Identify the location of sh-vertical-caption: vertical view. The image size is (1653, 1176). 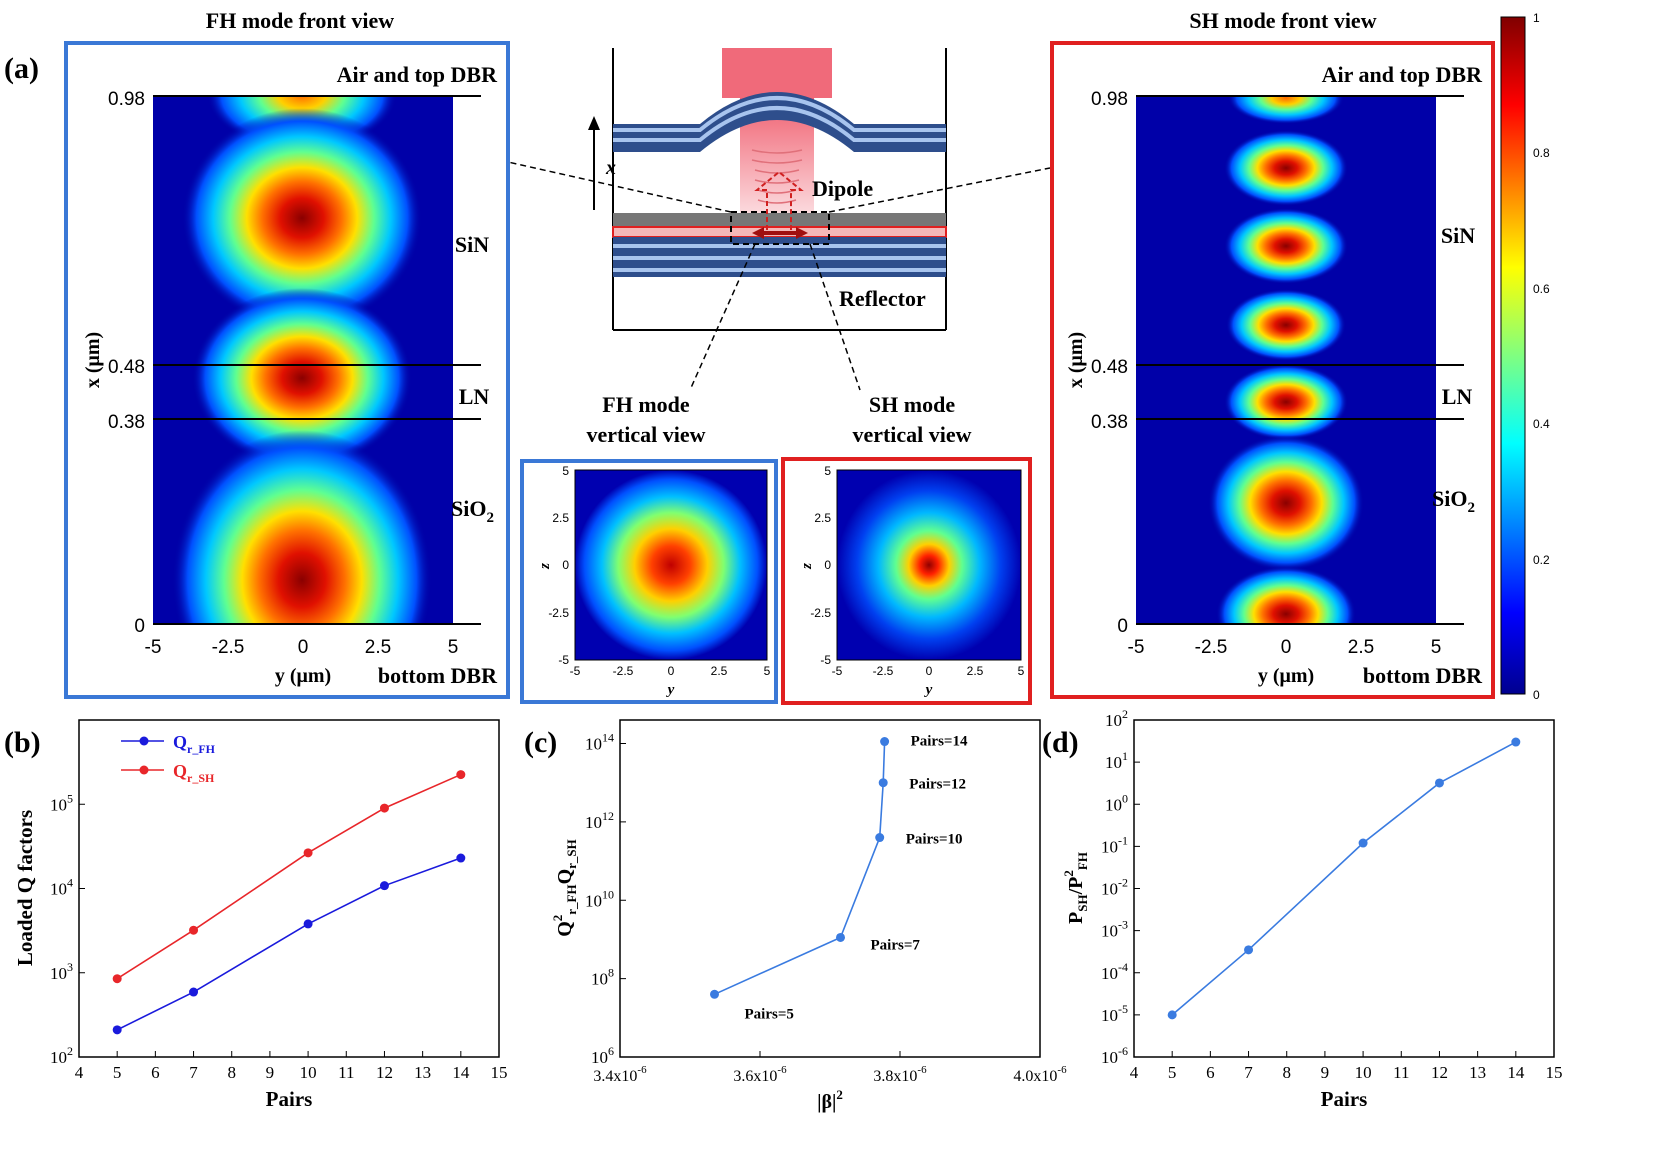
(911, 434).